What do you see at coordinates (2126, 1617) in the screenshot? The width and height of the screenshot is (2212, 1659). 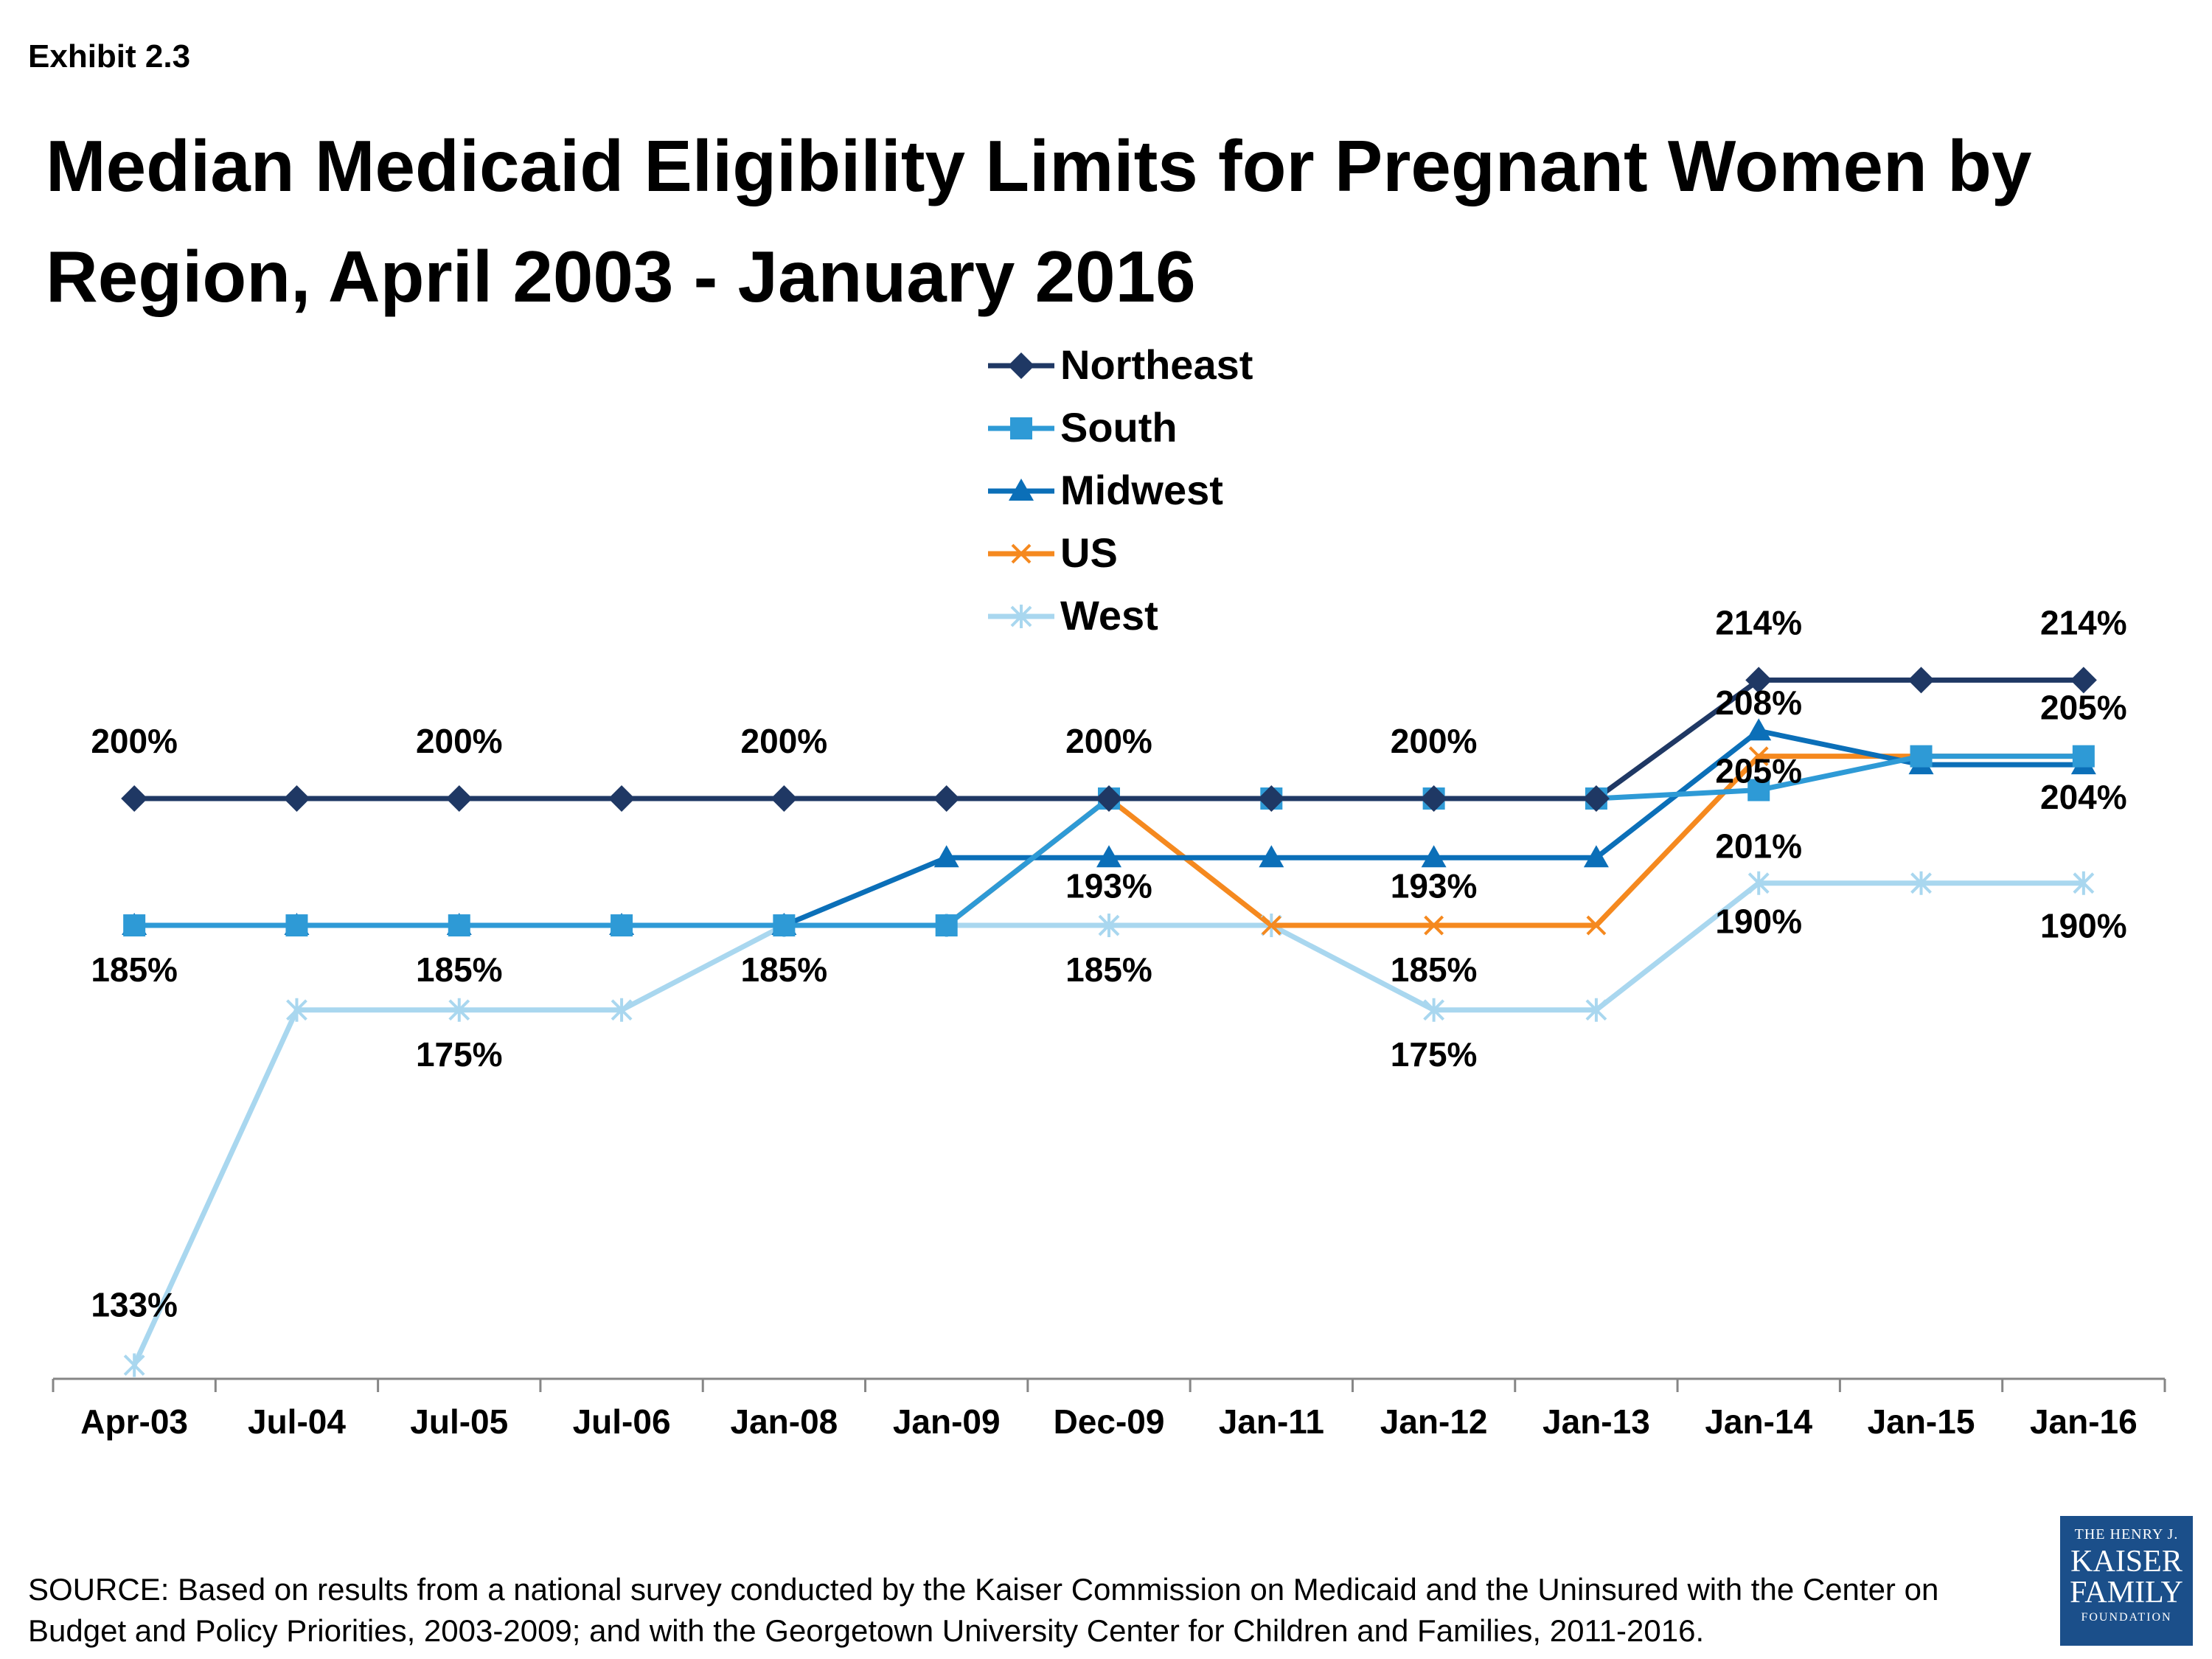 I see `logo-line-4: FOUNDATION` at bounding box center [2126, 1617].